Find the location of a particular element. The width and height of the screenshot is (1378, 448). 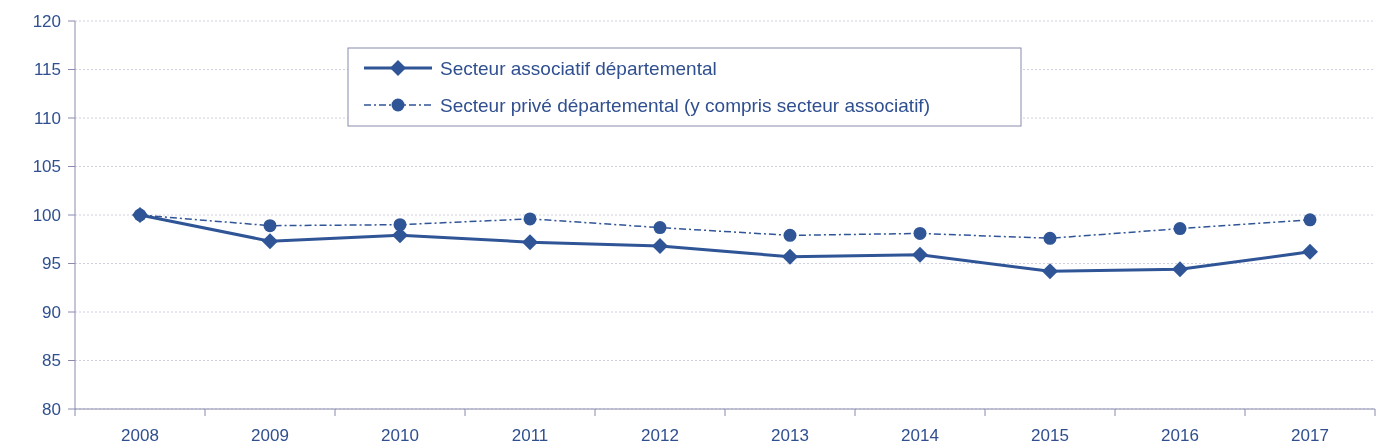

legend-label: Secteur privé départemental (y compris secteur associatif) is located at coordinates (685, 105).